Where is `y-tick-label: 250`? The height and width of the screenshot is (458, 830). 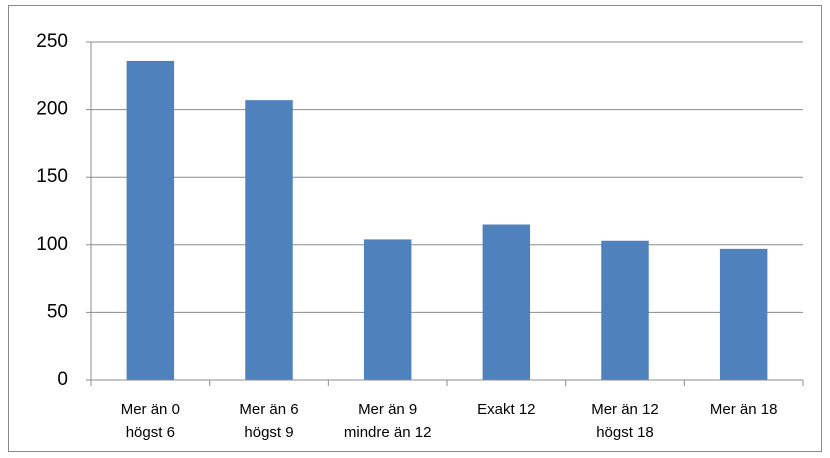 y-tick-label: 250 is located at coordinates (52, 41).